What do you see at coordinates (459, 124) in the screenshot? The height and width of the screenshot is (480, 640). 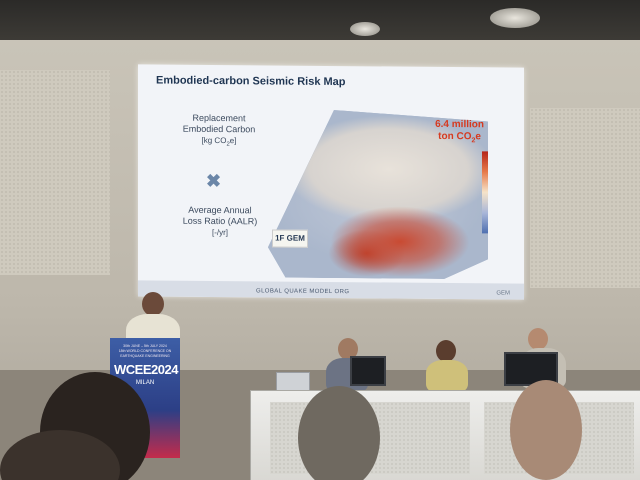 I see `highlight-value: 6.4 million` at bounding box center [459, 124].